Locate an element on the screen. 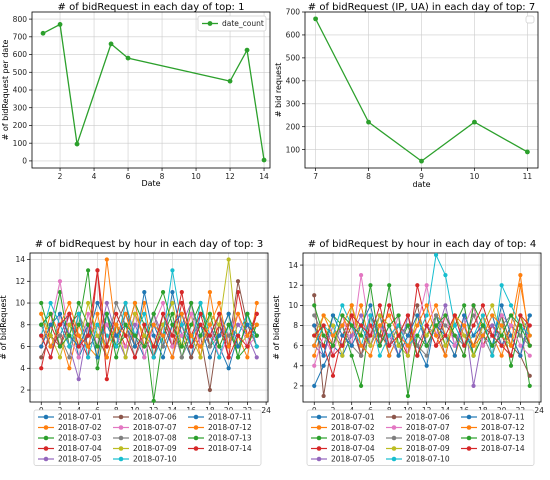  legend-label: 2018-07-09 is located at coordinates (155, 448).